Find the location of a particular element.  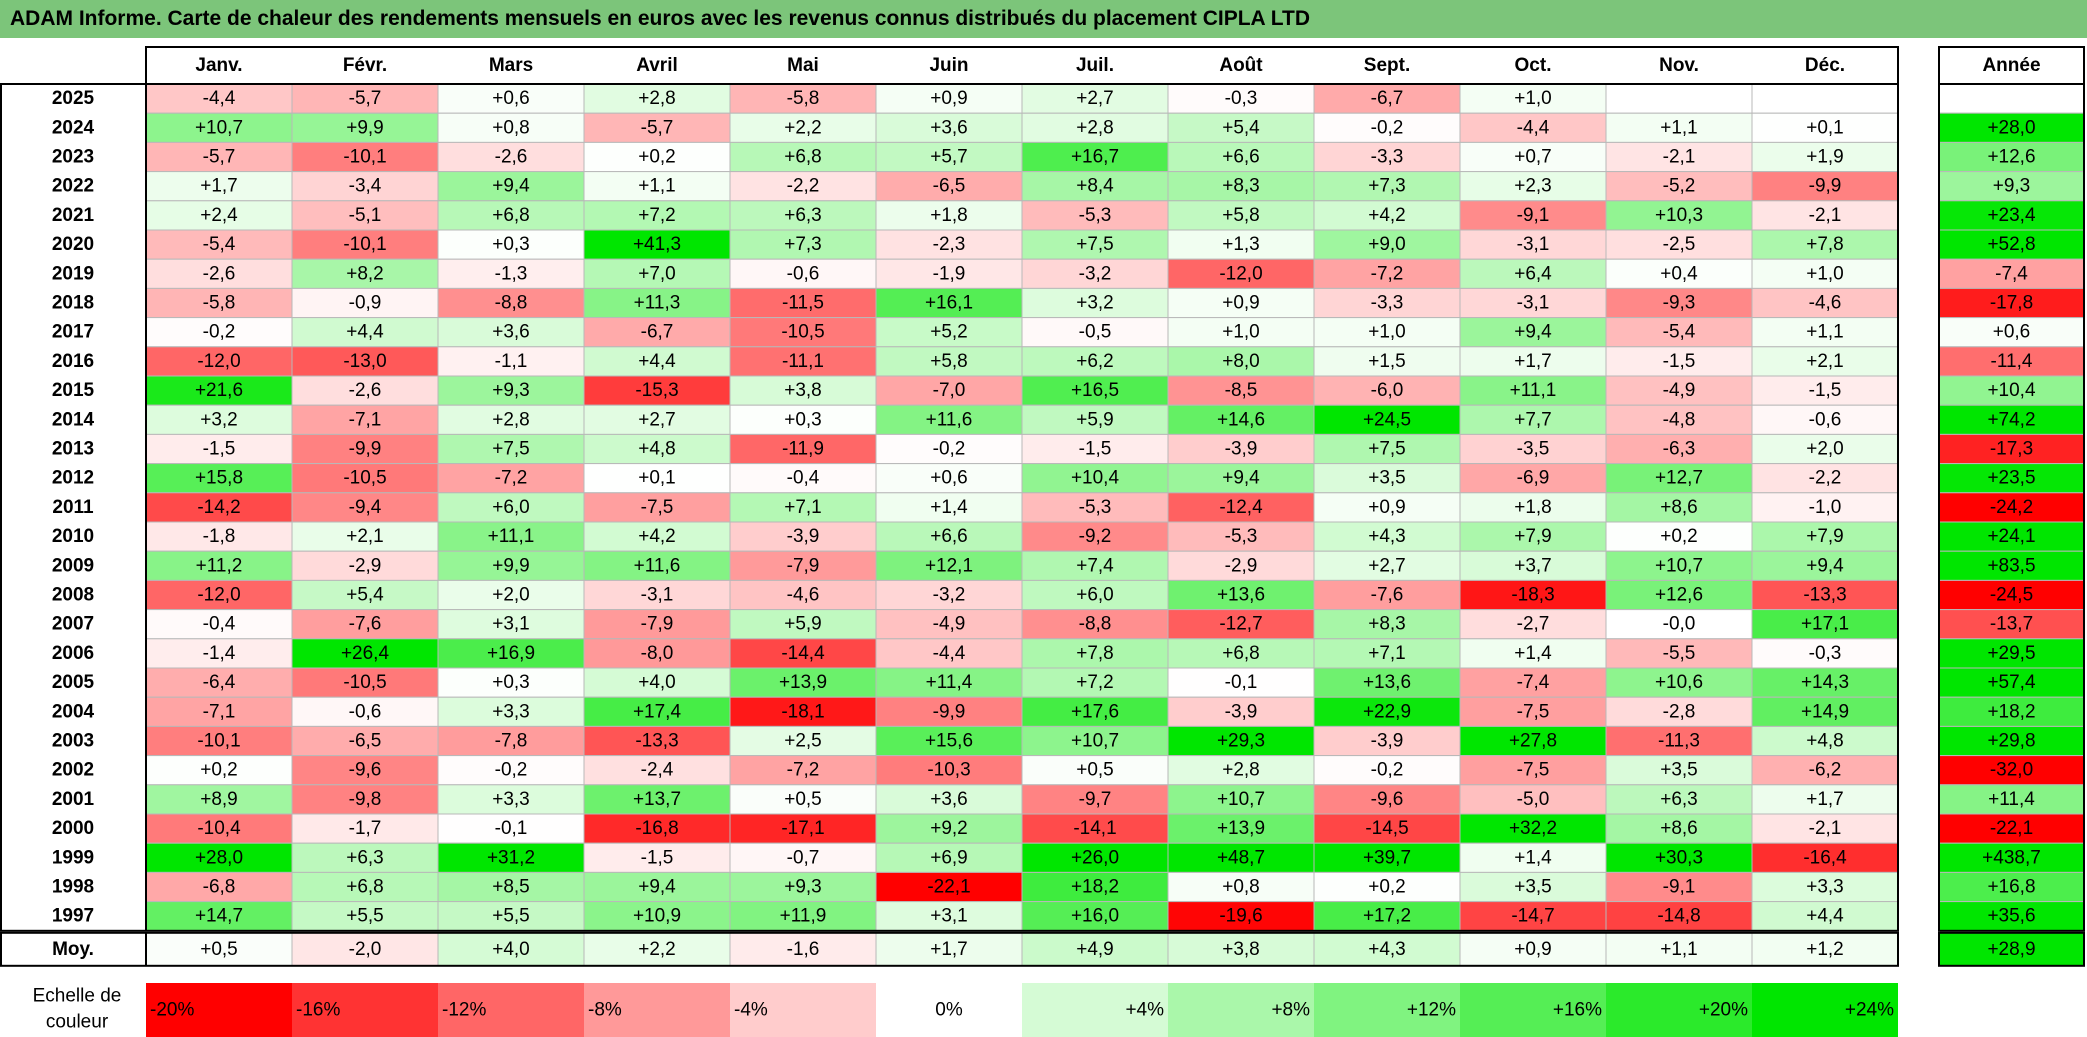

cell-value-2023-7: +16,7 is located at coordinates (1095, 157).